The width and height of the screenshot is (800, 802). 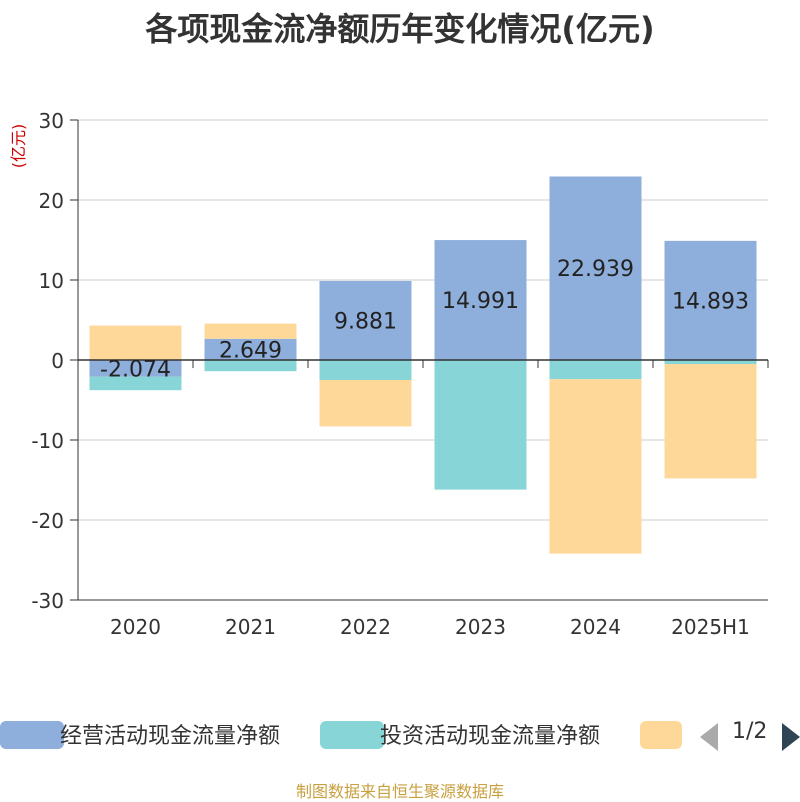 I want to click on data-labels: -2.074 2.649 9.881 14.991 22.939 14.893, so click(x=424, y=319).